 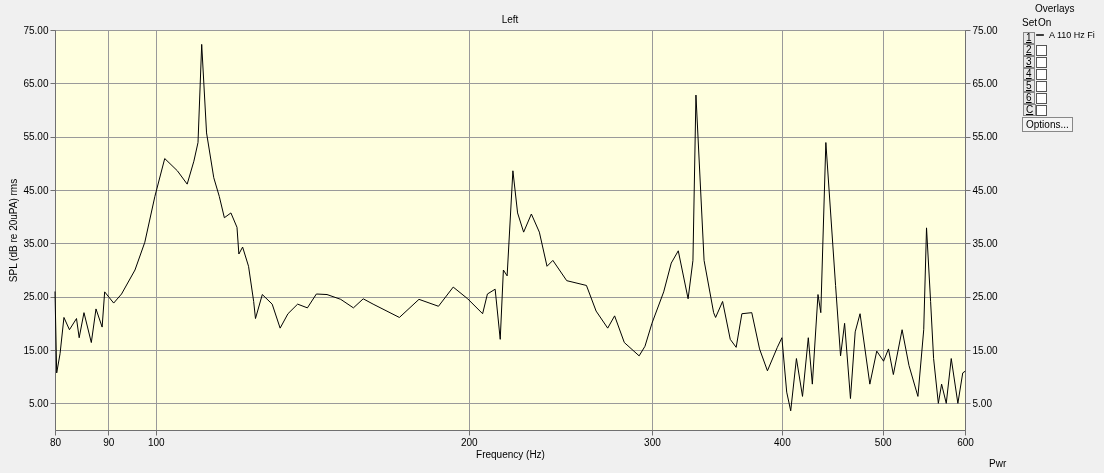 I want to click on y2-tick-label: 35.00, so click(x=985, y=243).